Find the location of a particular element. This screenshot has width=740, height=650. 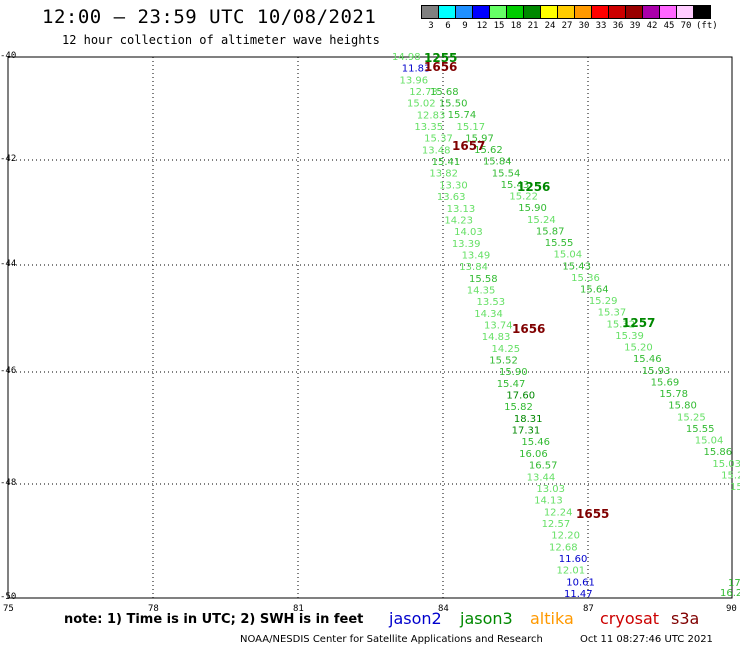

swh-value: 15.22 is located at coordinates (523, 197).